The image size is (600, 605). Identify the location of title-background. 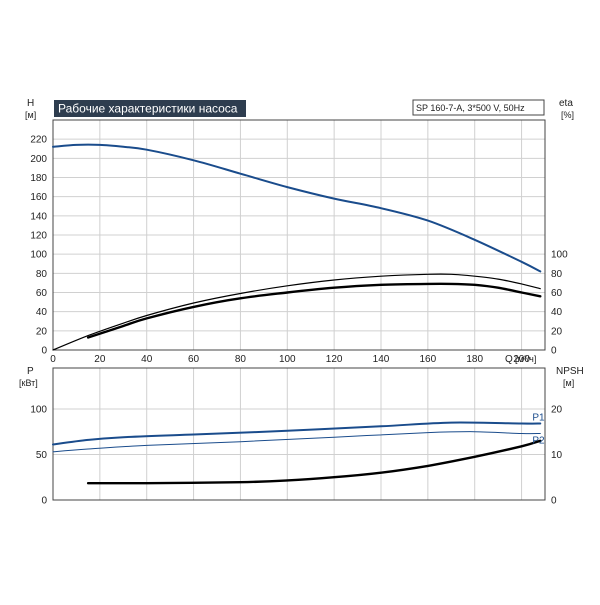
(150, 108).